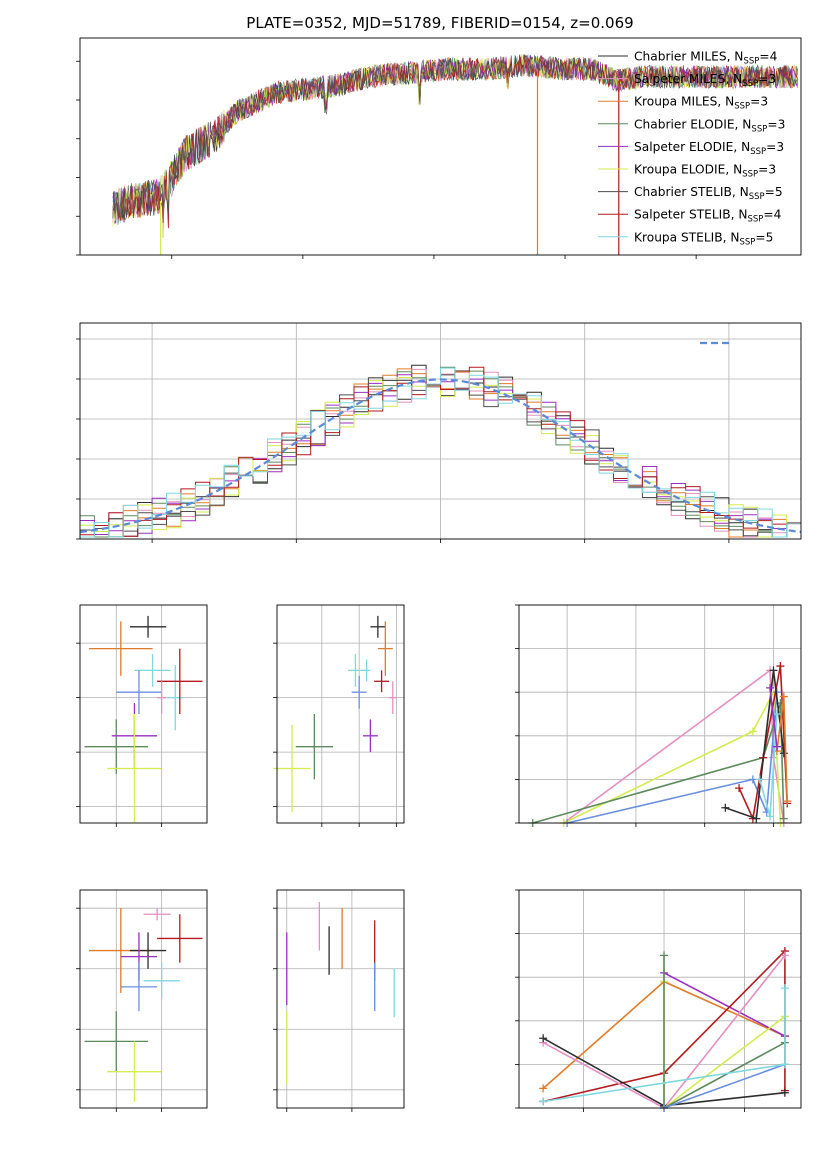 The height and width of the screenshot is (1170, 819). I want to click on legend-label: Chabrier ELODIE, NSSP=3, so click(709, 125).